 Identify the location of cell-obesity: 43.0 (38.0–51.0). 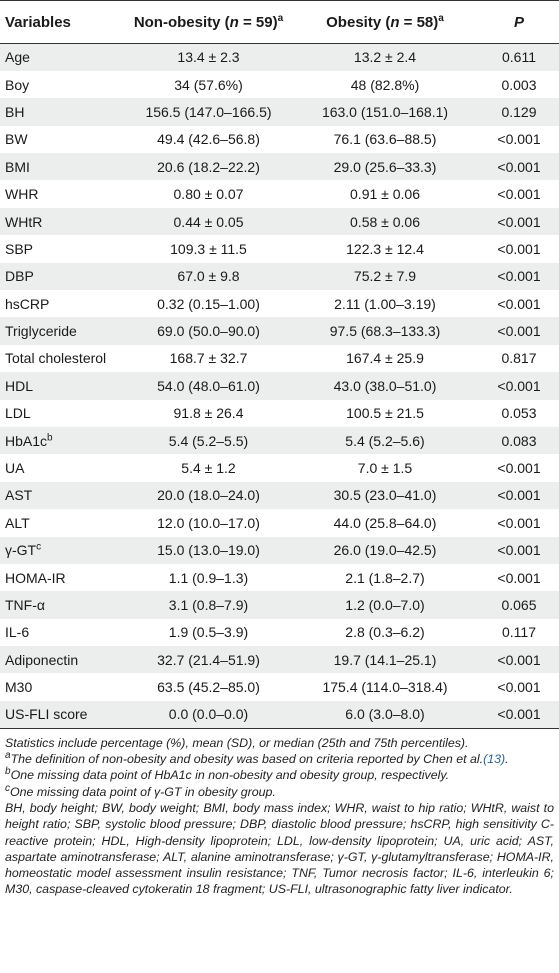
(385, 386).